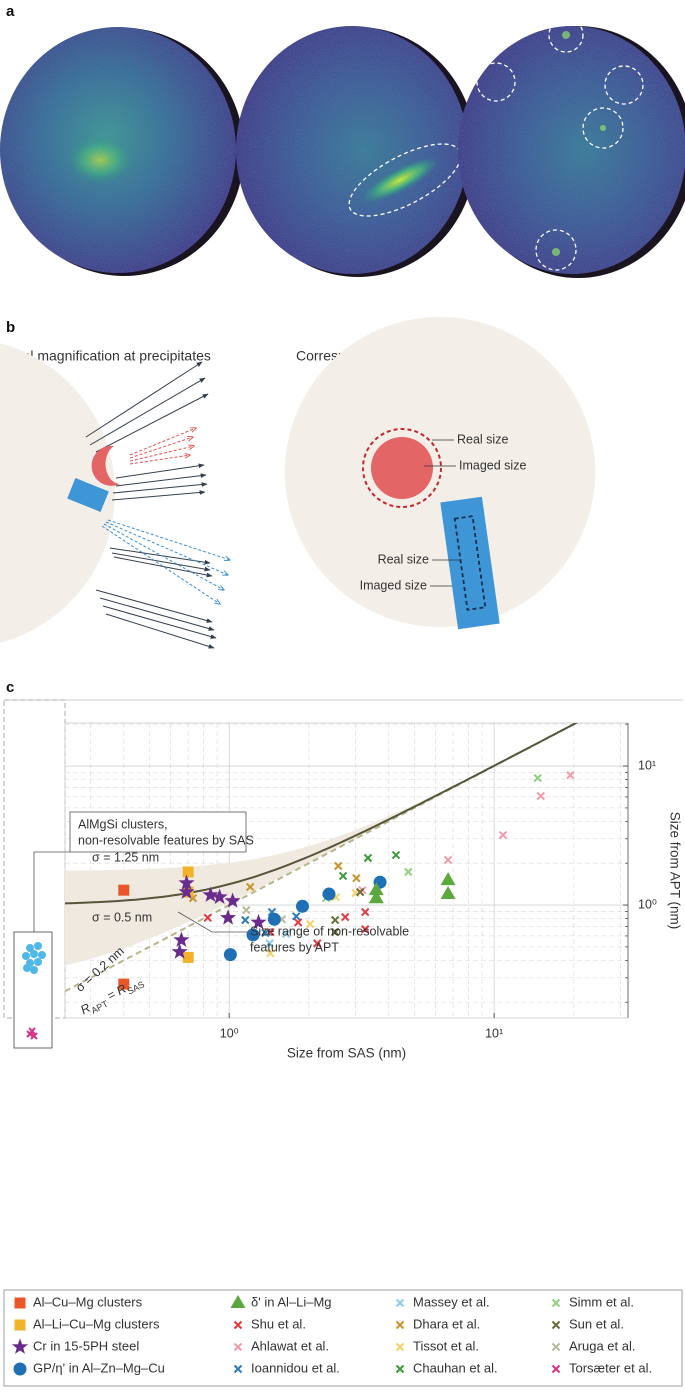  What do you see at coordinates (451, 1301) in the screenshot?
I see `legend-label: Massey et al.` at bounding box center [451, 1301].